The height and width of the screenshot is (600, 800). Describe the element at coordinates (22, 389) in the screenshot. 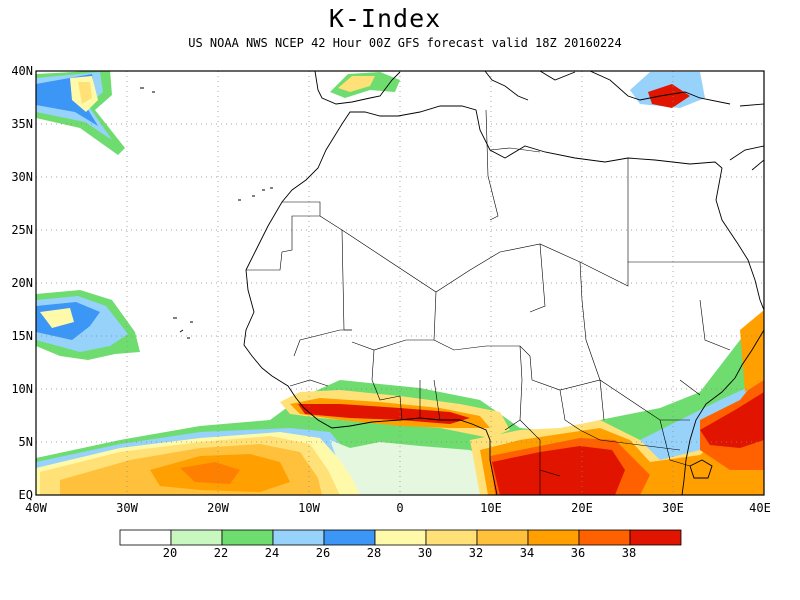

I see `lat-label: 10N` at that location.